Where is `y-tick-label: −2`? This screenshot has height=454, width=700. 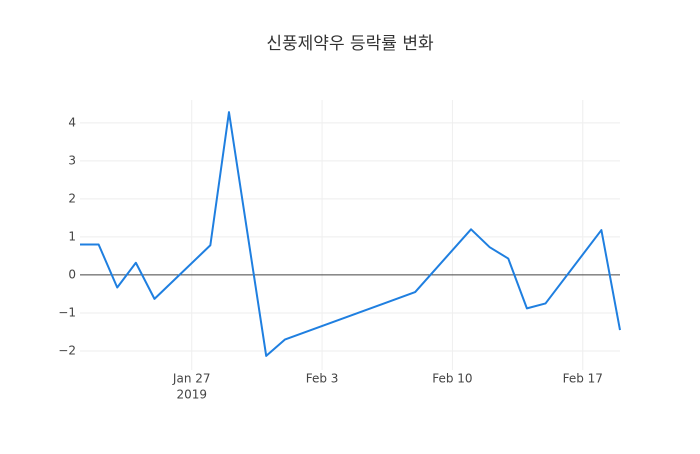 y-tick-label: −2 is located at coordinates (67, 350).